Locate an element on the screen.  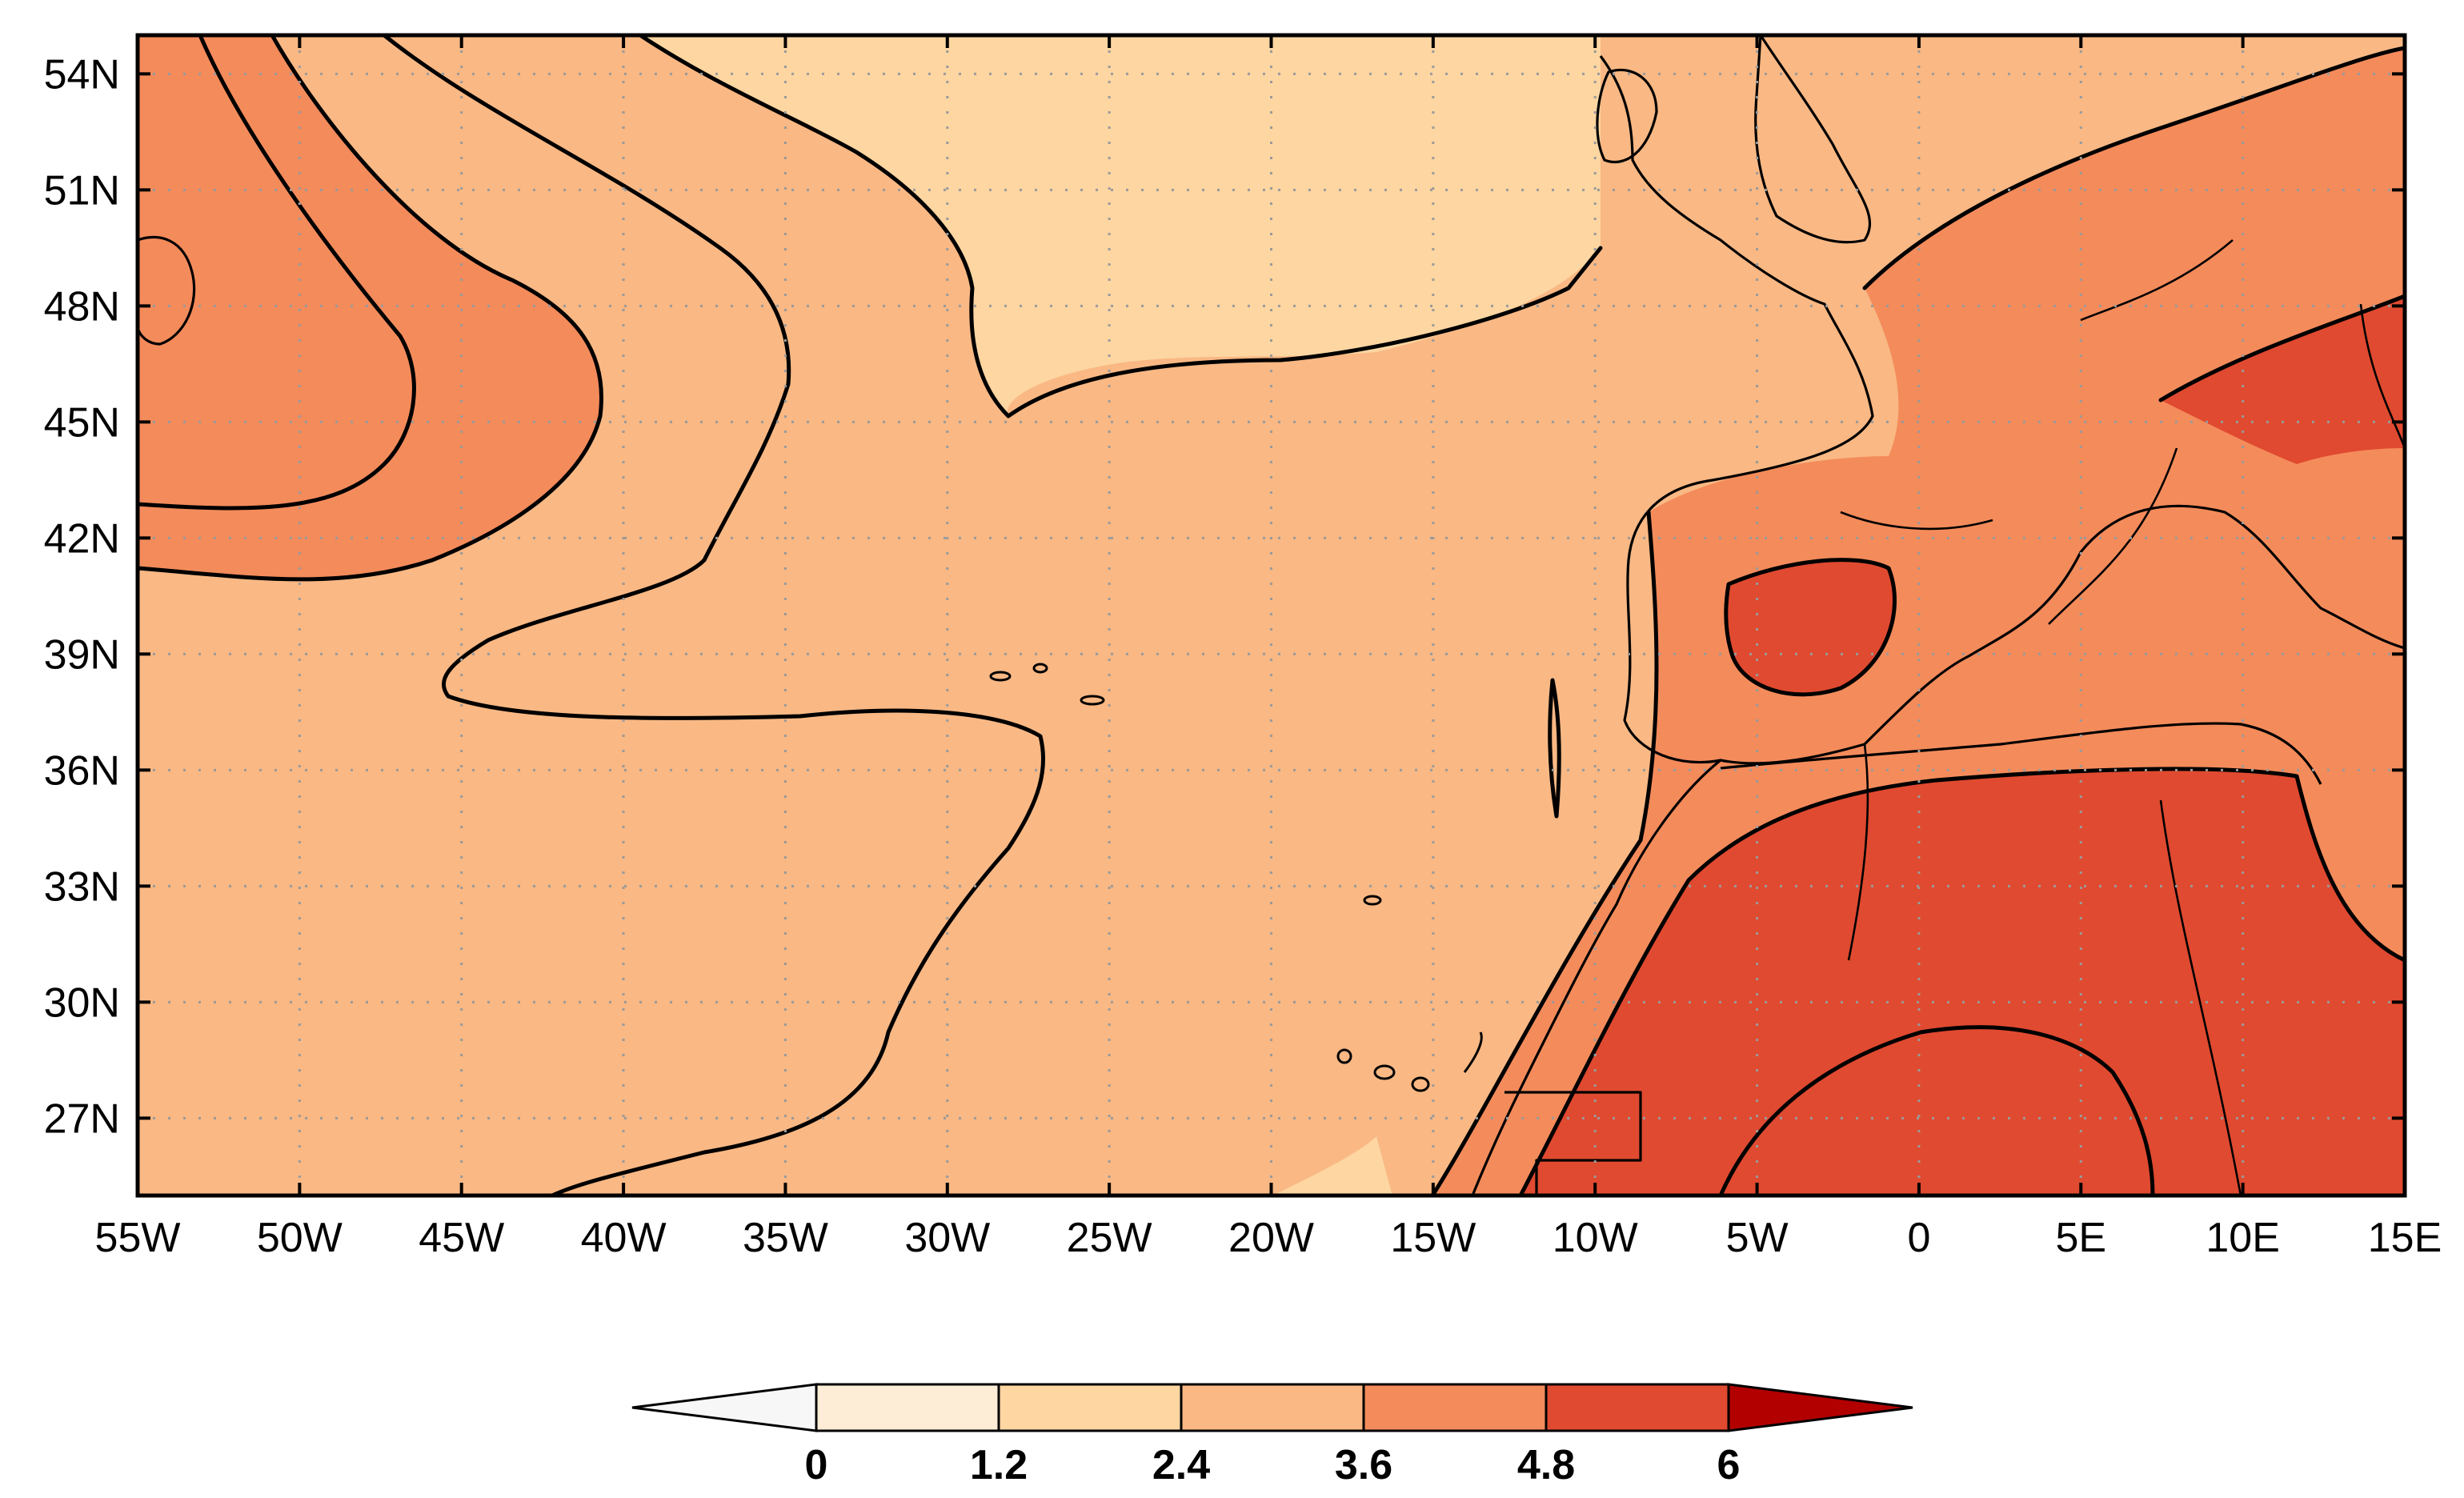
x-tick-label: 20W is located at coordinates (1271, 1238).